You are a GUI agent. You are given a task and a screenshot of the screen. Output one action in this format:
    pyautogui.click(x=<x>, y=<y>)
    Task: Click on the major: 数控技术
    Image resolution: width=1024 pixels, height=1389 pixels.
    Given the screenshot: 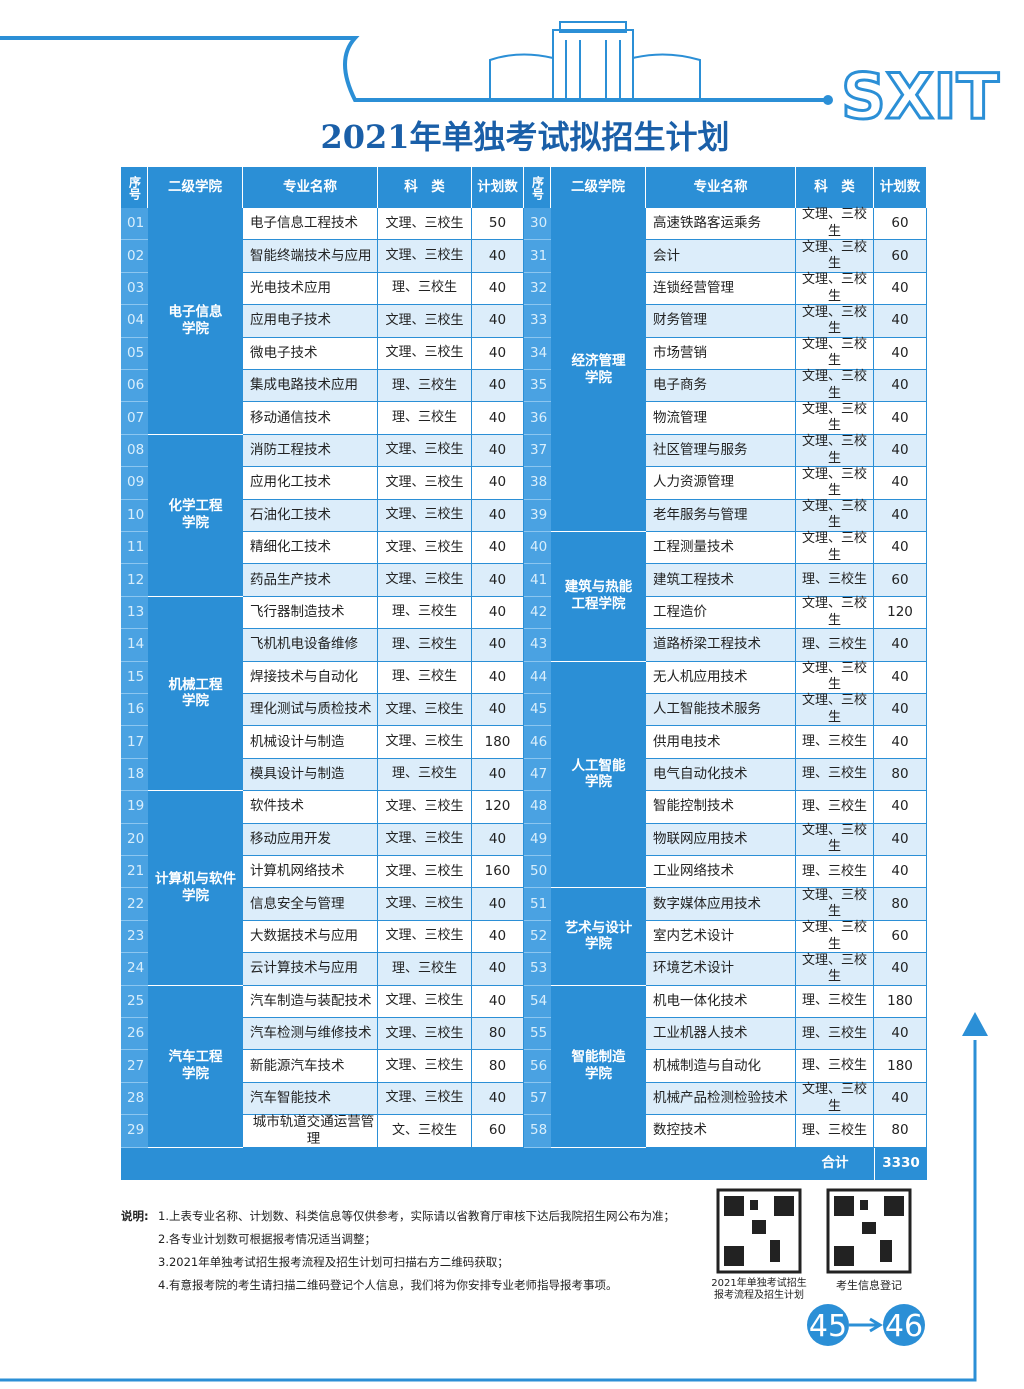 What is the action you would take?
    pyautogui.click(x=721, y=1131)
    